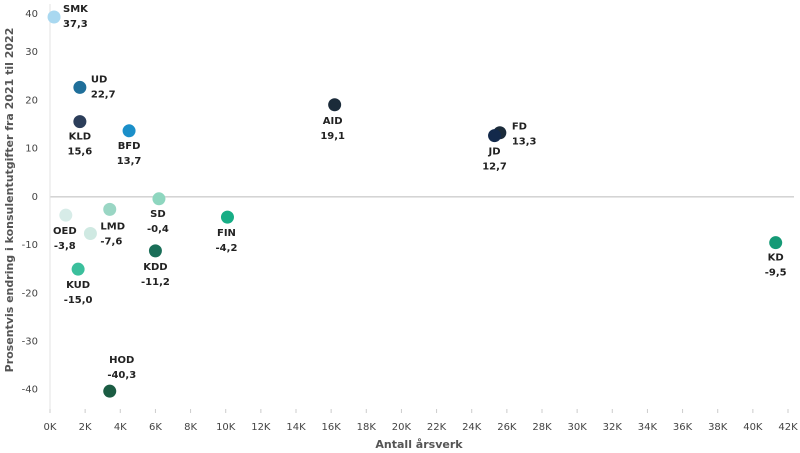 The width and height of the screenshot is (800, 453). What do you see at coordinates (788, 427) in the screenshot?
I see `x-tick-label: 42K` at bounding box center [788, 427].